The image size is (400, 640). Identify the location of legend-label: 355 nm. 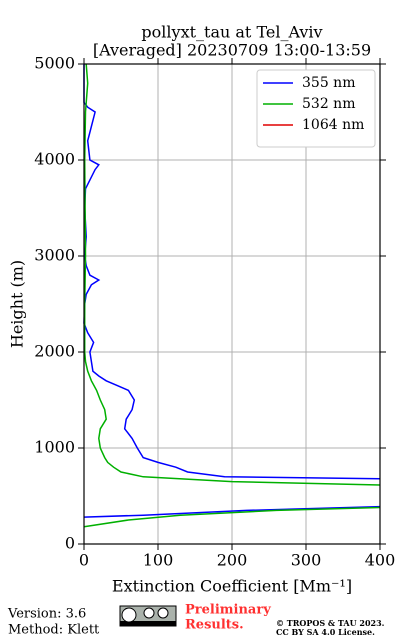
(328, 83).